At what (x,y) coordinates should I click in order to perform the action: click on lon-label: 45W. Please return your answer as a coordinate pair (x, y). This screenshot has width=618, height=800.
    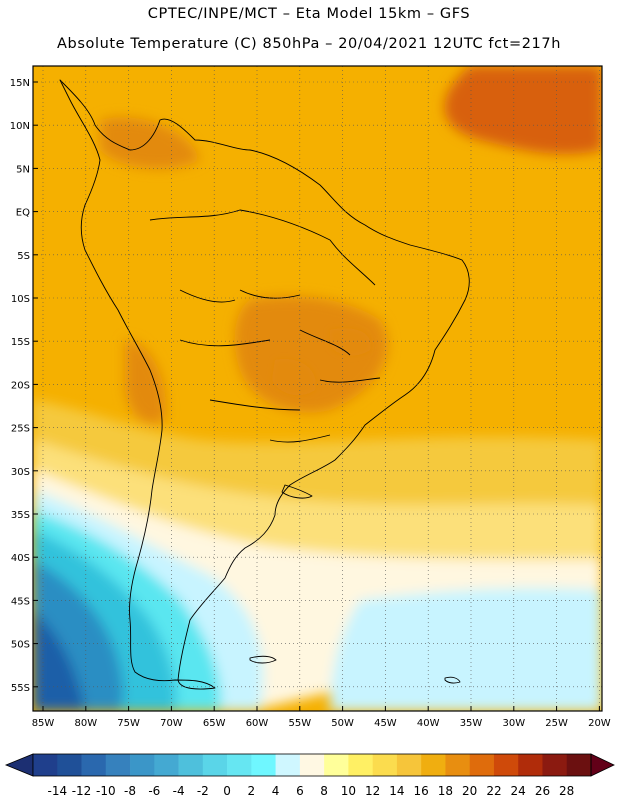
    Looking at the image, I should click on (385, 723).